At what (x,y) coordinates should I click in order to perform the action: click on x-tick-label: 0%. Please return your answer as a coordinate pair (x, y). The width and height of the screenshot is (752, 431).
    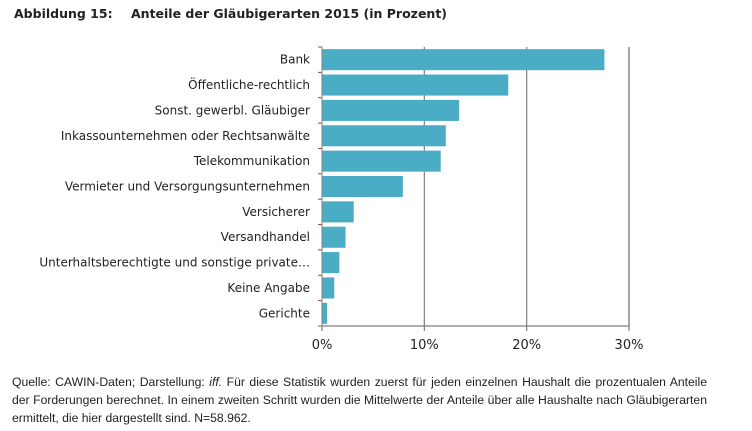
    Looking at the image, I should click on (322, 345).